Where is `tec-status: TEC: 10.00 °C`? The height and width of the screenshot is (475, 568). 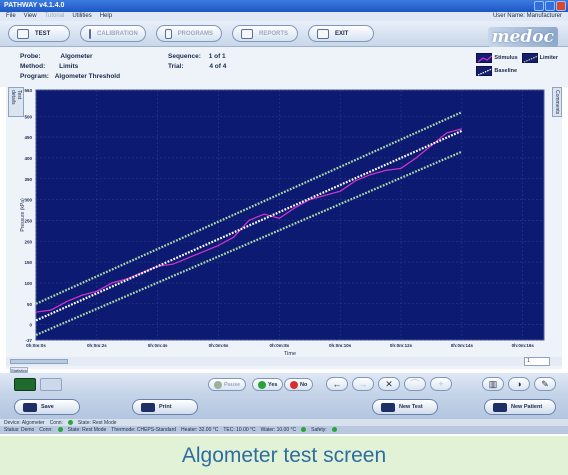
tec-status: TEC: 10.00 °C is located at coordinates (239, 430).